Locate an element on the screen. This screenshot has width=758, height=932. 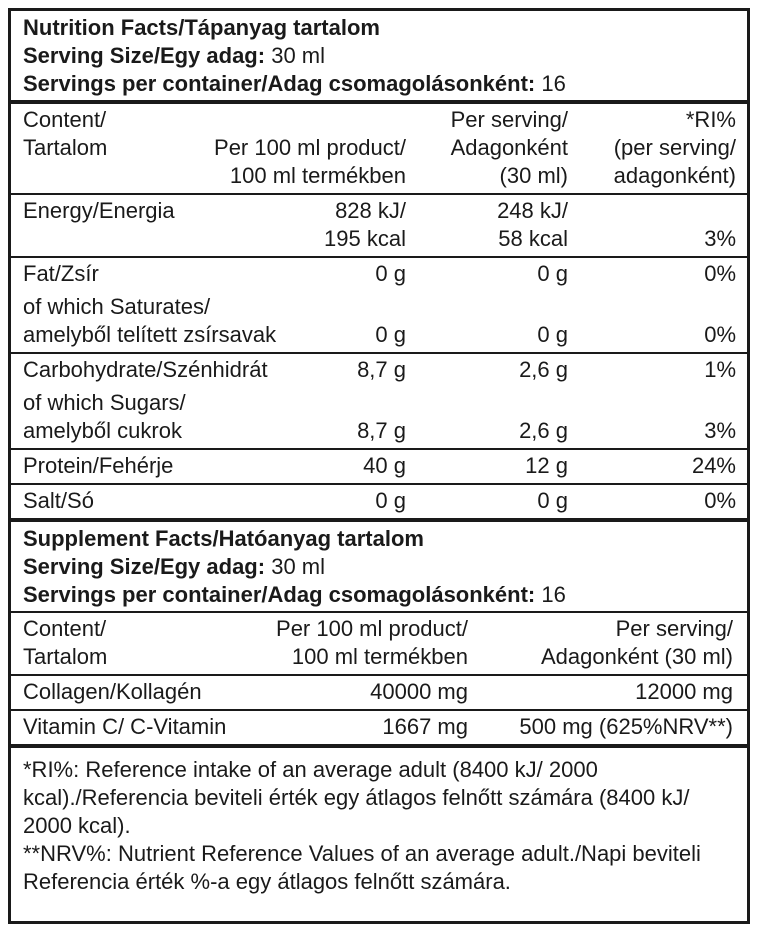
row: Protein/Fehérje 40 g 12 g 24% is located at coordinates (379, 466).